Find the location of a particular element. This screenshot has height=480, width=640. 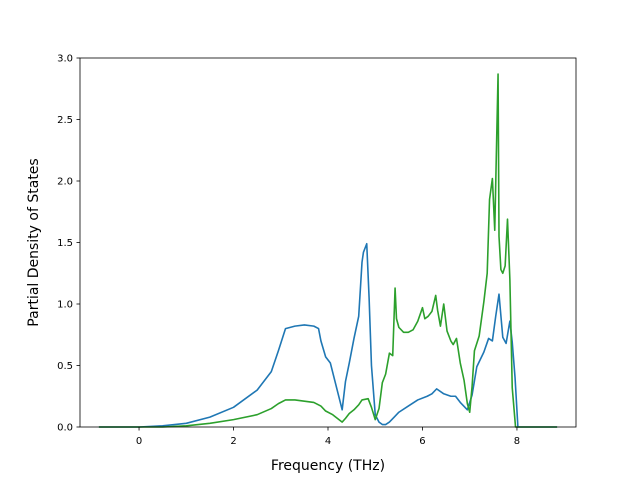

x-tick-label: 4 is located at coordinates (328, 441).